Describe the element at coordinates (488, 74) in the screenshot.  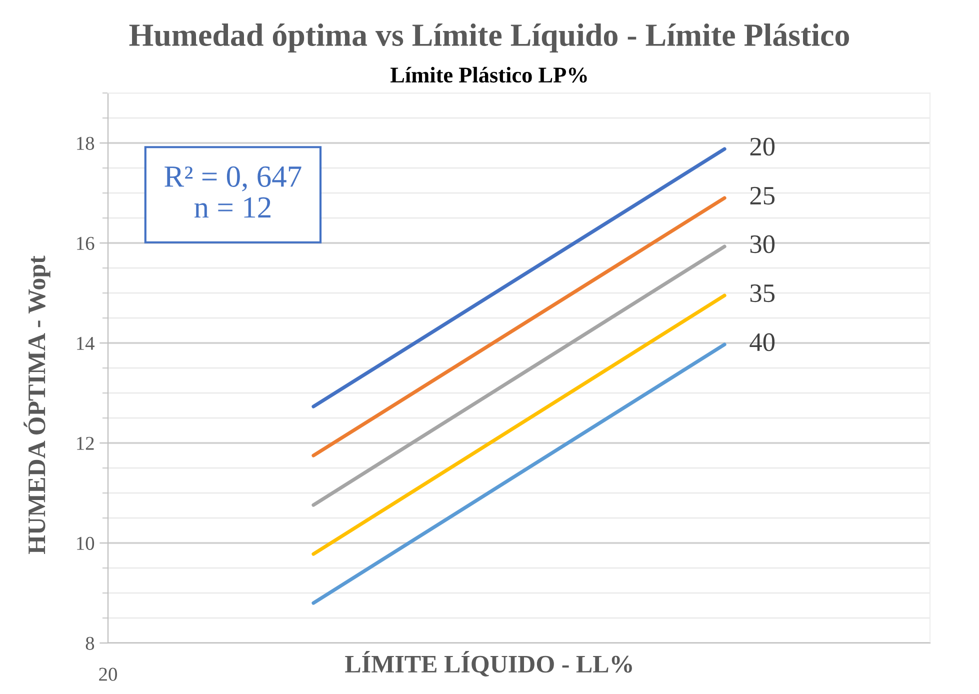
I see `chart-subtitle: Límite Plástico LP%` at that location.